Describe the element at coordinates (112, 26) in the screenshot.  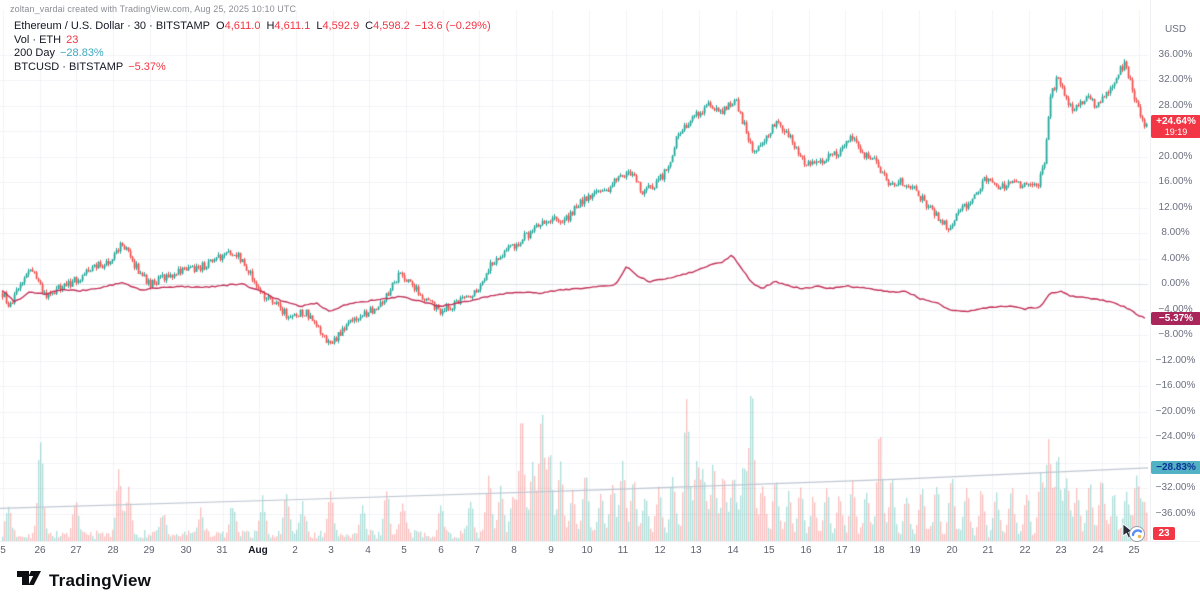
I see `symbol-title: Ethereum / U.S. Dollar · 30 · BITSTAMP` at that location.